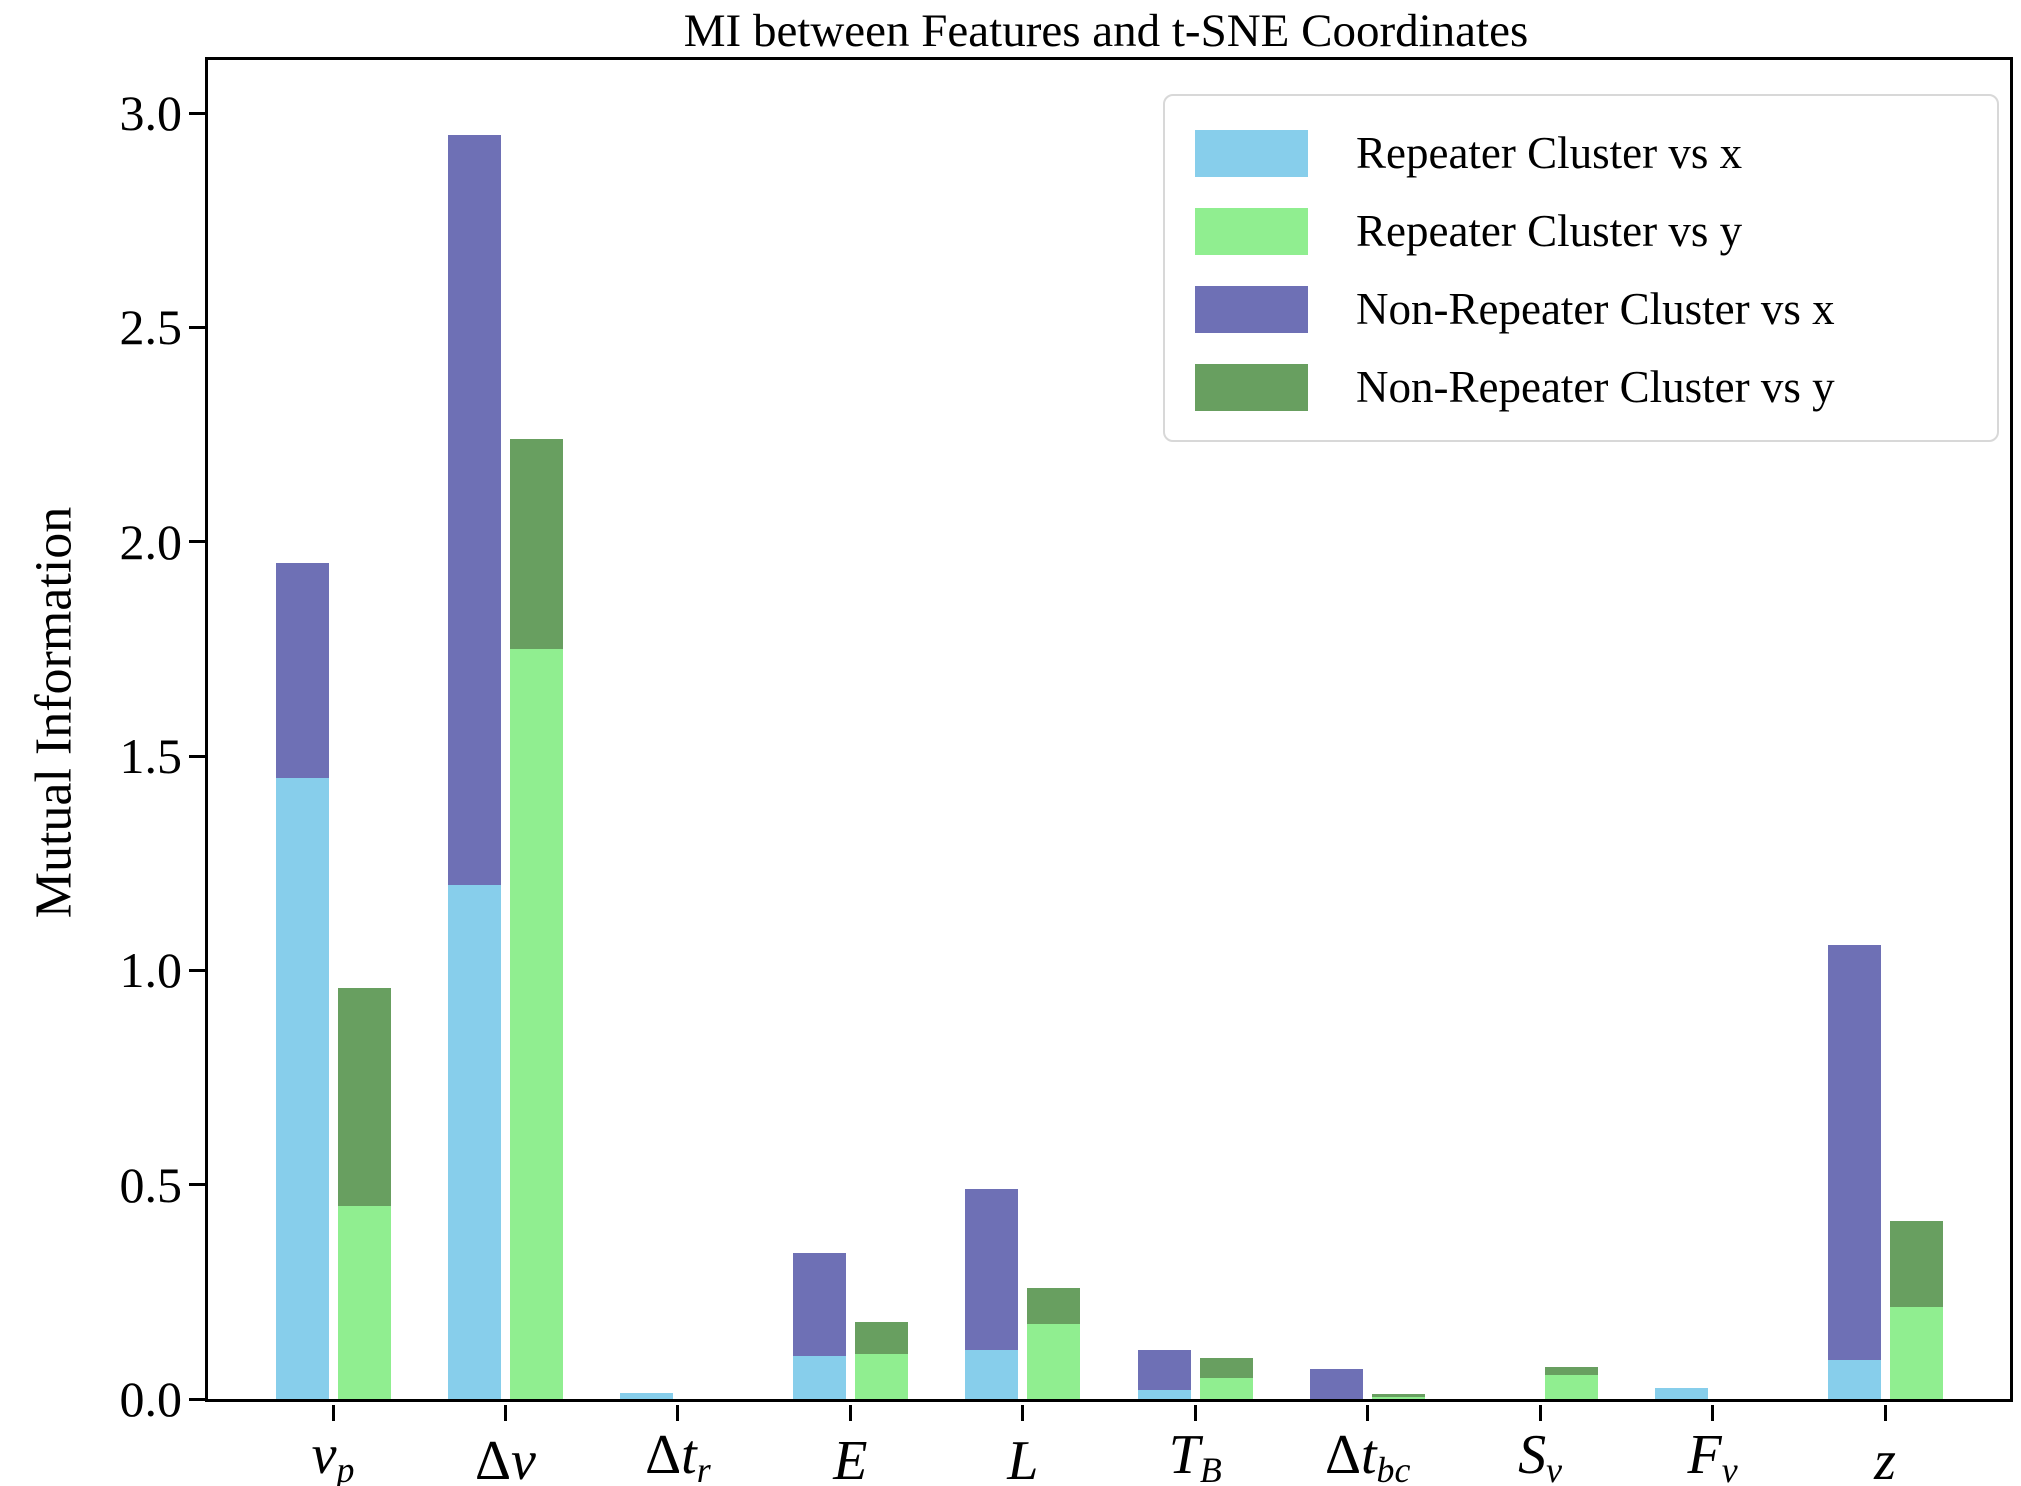 Image resolution: width=2021 pixels, height=1486 pixels. What do you see at coordinates (1367, 1455) in the screenshot?
I see `x-tick-label-delta_t_bc: Δtbc` at bounding box center [1367, 1455].